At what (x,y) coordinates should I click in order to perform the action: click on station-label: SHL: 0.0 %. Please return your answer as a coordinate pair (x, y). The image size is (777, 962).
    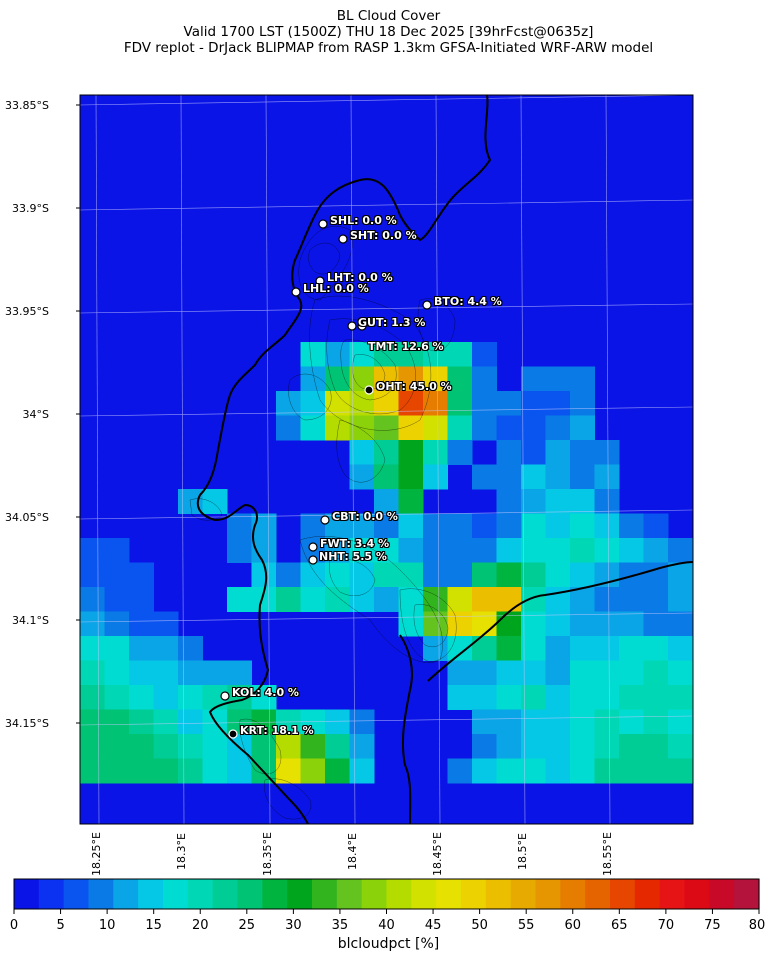
    Looking at the image, I should click on (363, 220).